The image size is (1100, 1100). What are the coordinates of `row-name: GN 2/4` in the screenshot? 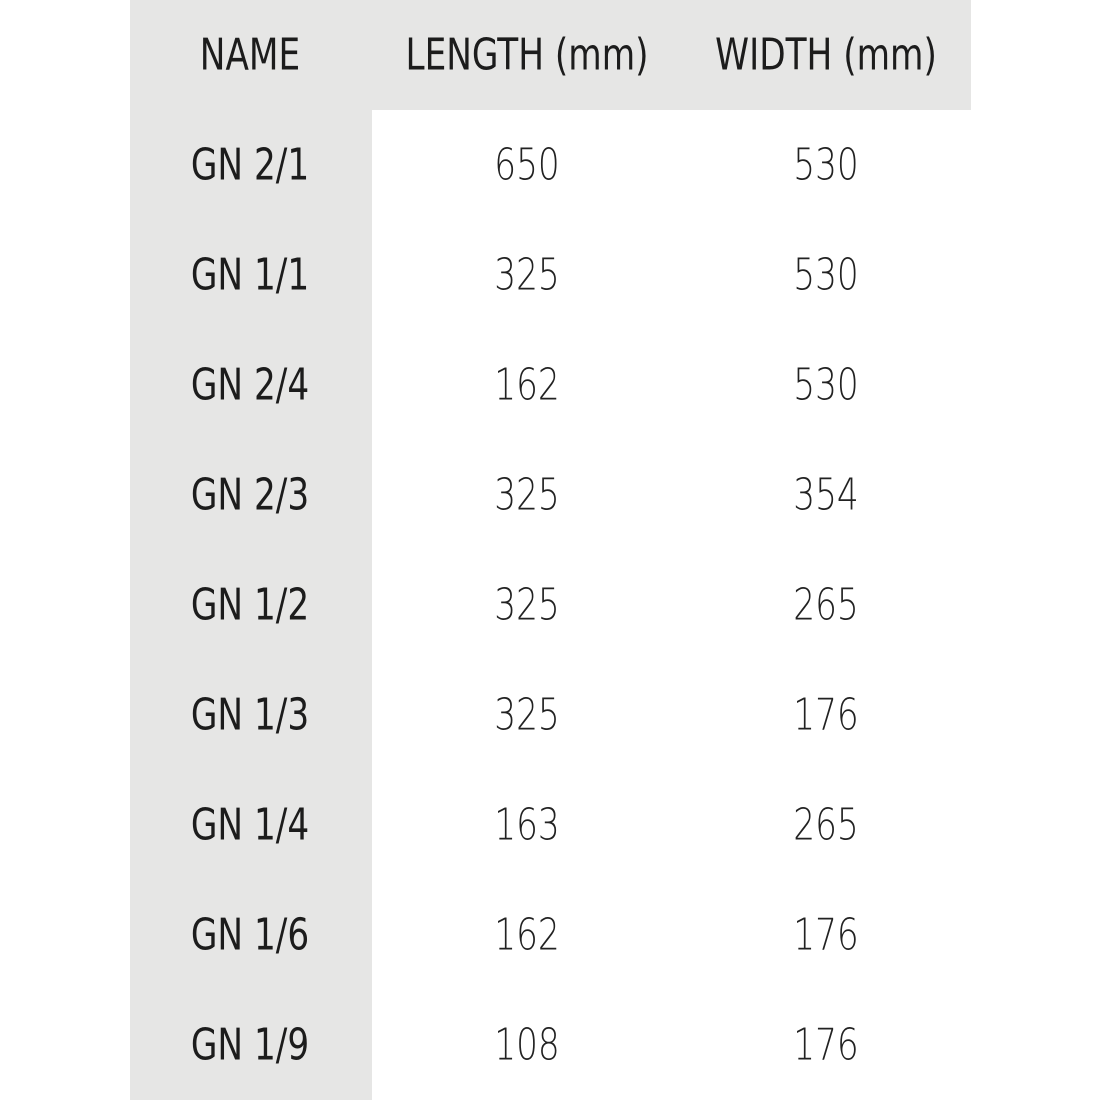 It's located at (250, 385).